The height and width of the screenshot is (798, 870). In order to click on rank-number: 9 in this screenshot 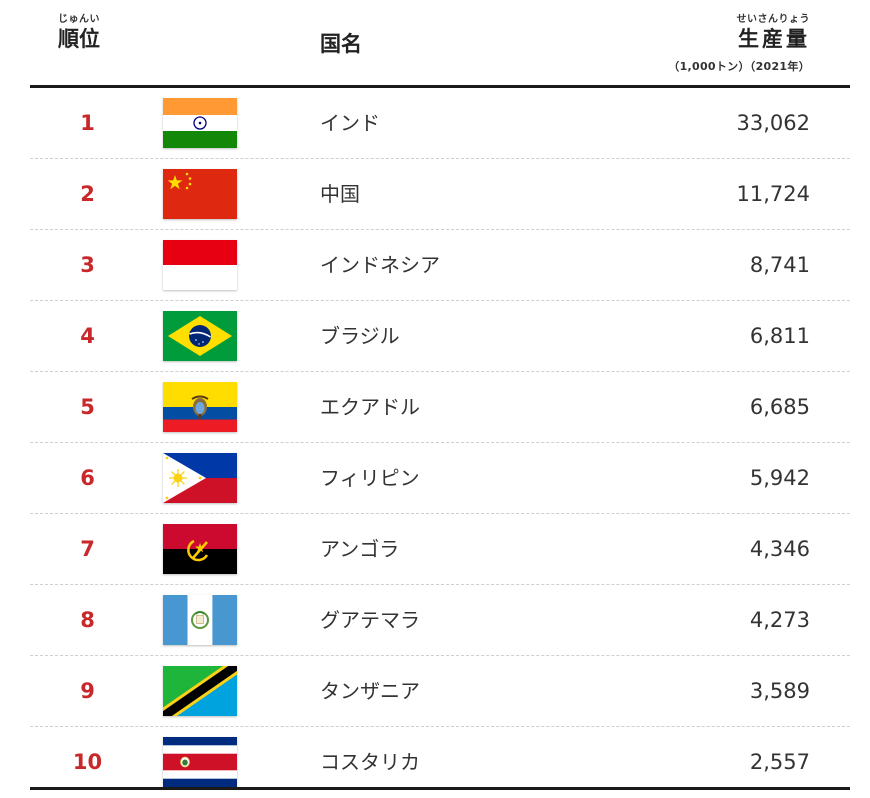, I will do `click(87, 691)`.